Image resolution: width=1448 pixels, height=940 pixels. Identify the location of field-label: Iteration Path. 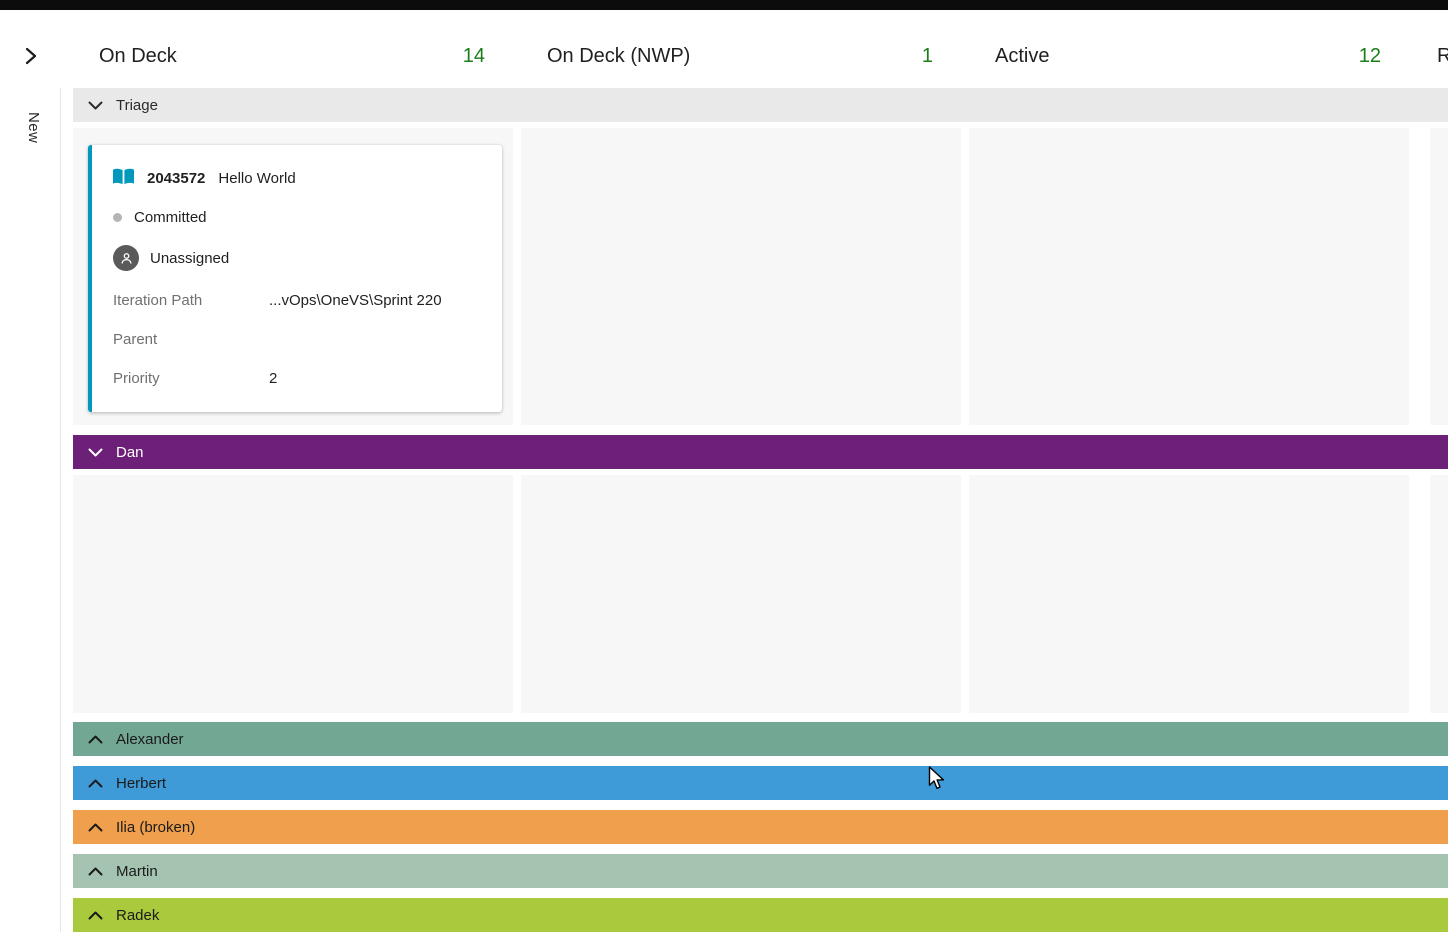
(158, 300).